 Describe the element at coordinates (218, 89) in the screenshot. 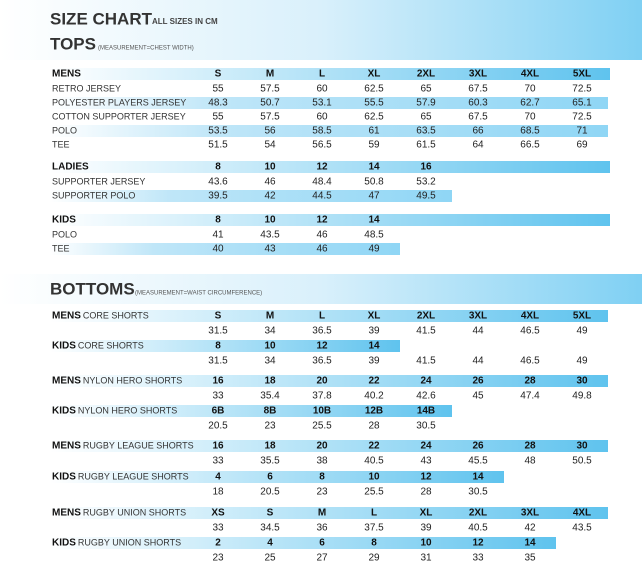

I see `cell-value: 55` at that location.